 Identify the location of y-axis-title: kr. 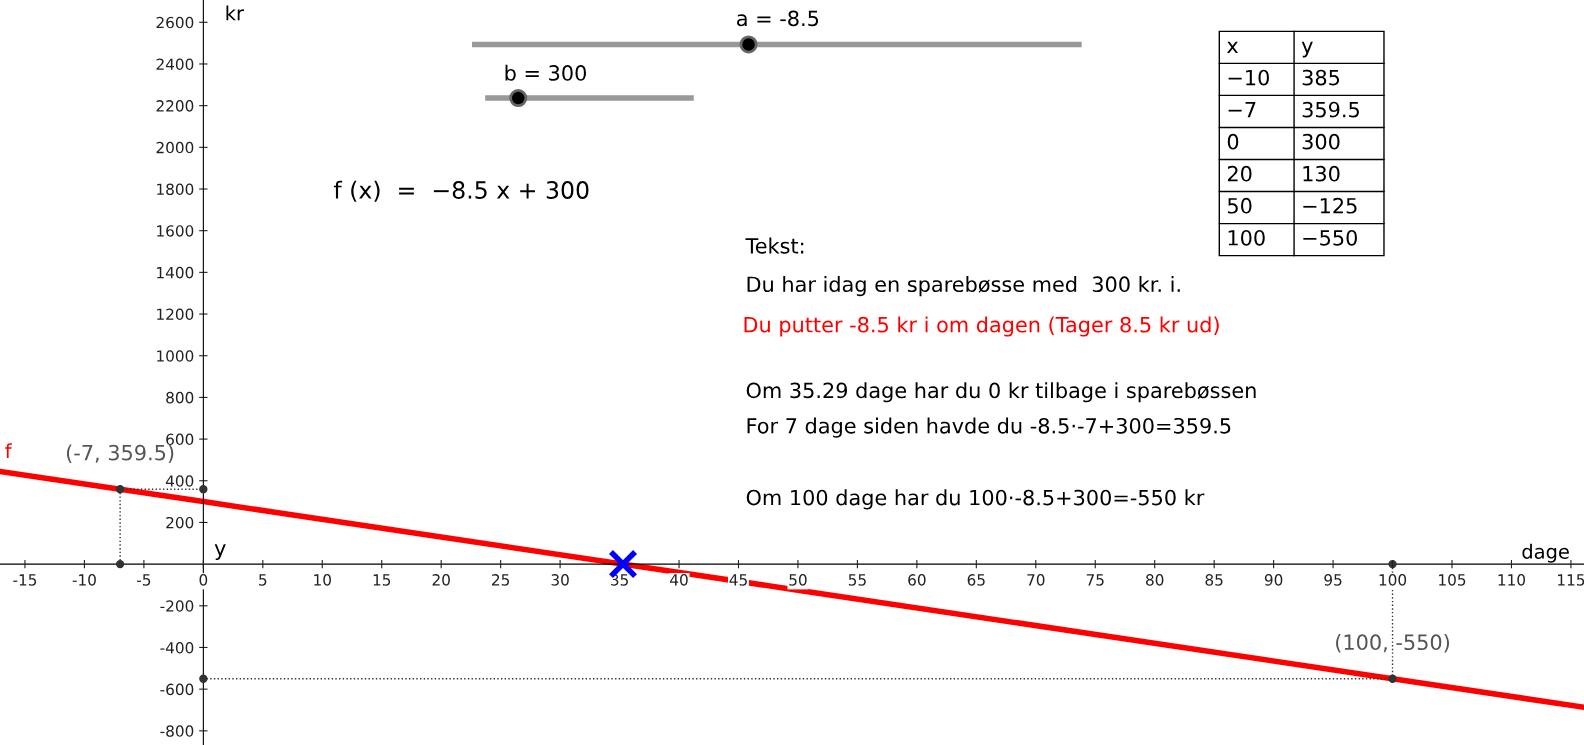
(235, 13).